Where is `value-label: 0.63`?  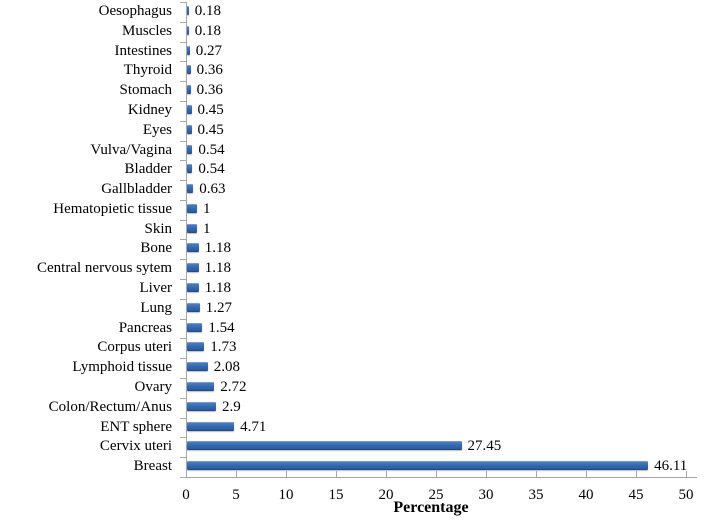
value-label: 0.63 is located at coordinates (212, 189).